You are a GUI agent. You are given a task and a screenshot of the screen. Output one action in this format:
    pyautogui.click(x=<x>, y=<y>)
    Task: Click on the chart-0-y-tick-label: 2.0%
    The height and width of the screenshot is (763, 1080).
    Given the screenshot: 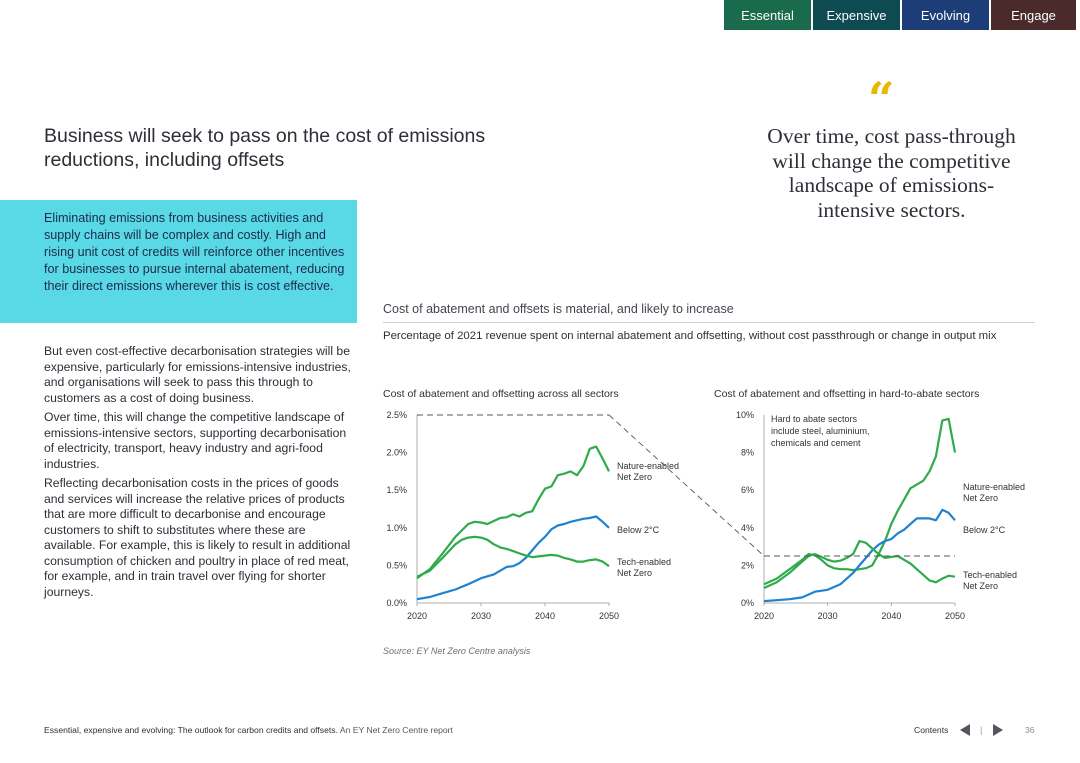 What is the action you would take?
    pyautogui.click(x=396, y=453)
    